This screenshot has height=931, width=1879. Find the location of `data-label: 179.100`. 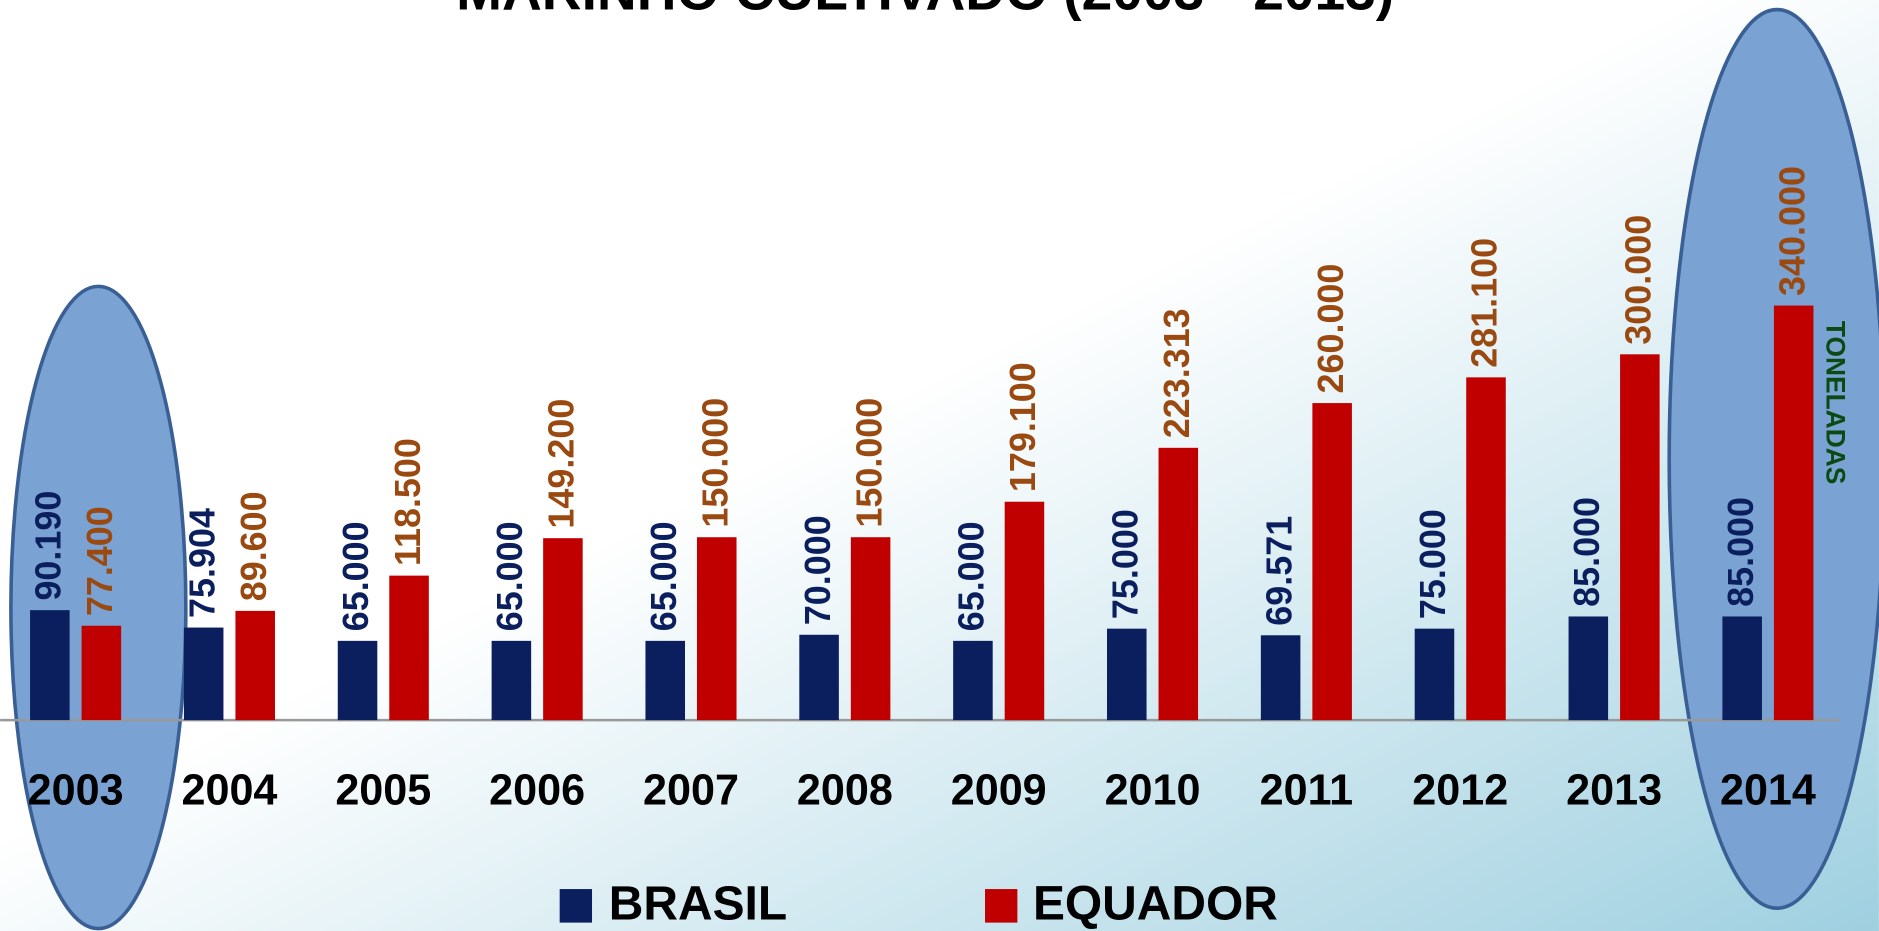

data-label: 179.100 is located at coordinates (1022, 427).